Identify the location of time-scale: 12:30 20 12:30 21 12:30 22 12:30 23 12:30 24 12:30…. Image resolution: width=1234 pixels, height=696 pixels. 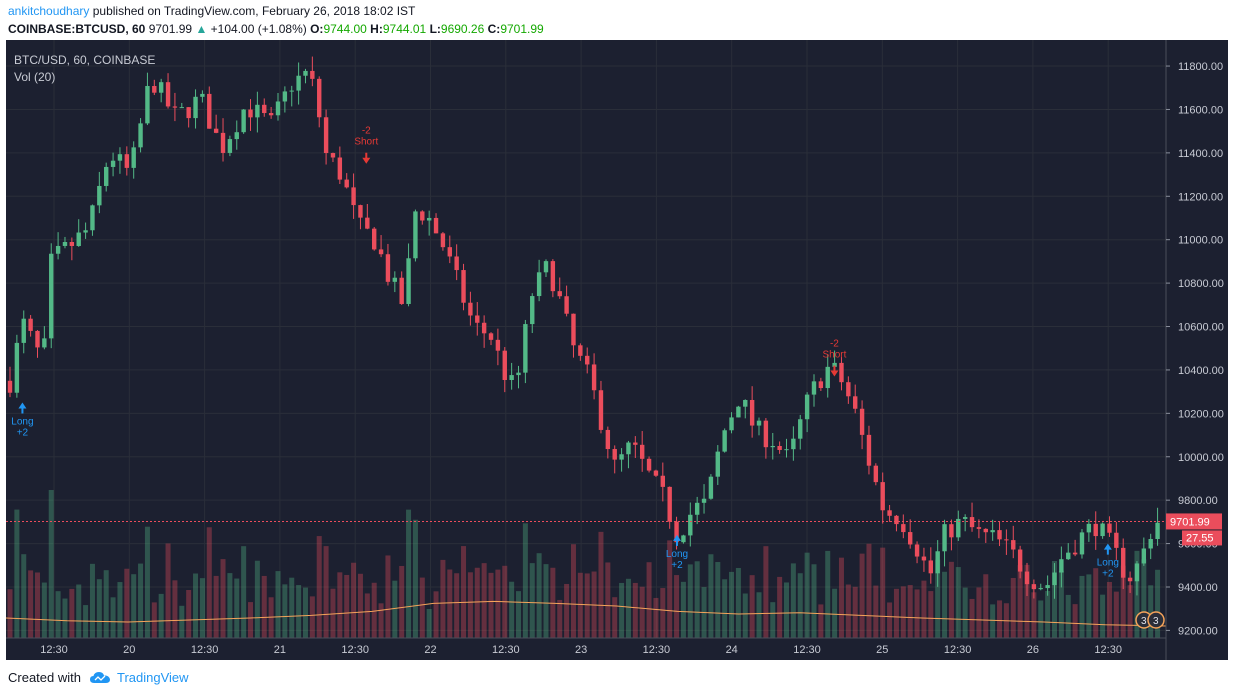
(581, 650).